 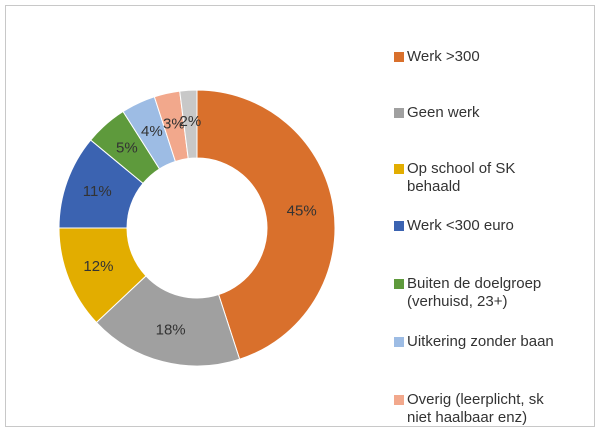 What do you see at coordinates (174, 124) in the screenshot?
I see `data-label: 3%` at bounding box center [174, 124].